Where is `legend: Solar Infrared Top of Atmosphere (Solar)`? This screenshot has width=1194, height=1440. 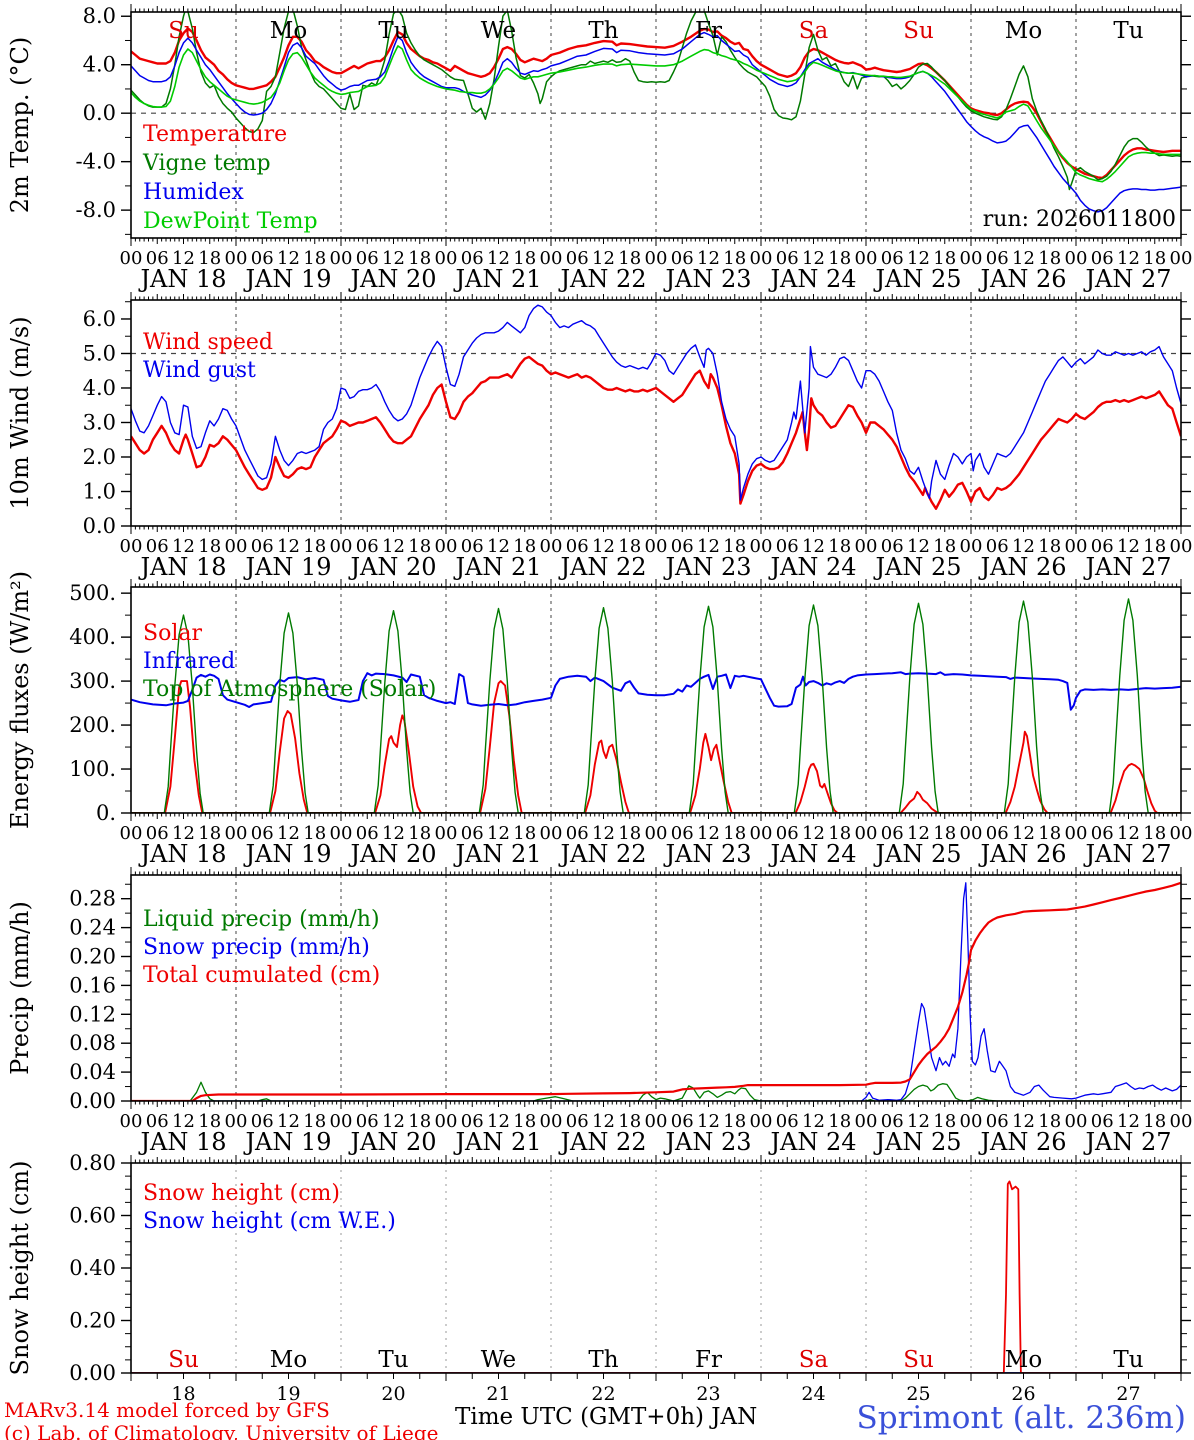 legend: Solar Infrared Top of Atmosphere (Solar) is located at coordinates (289, 661).